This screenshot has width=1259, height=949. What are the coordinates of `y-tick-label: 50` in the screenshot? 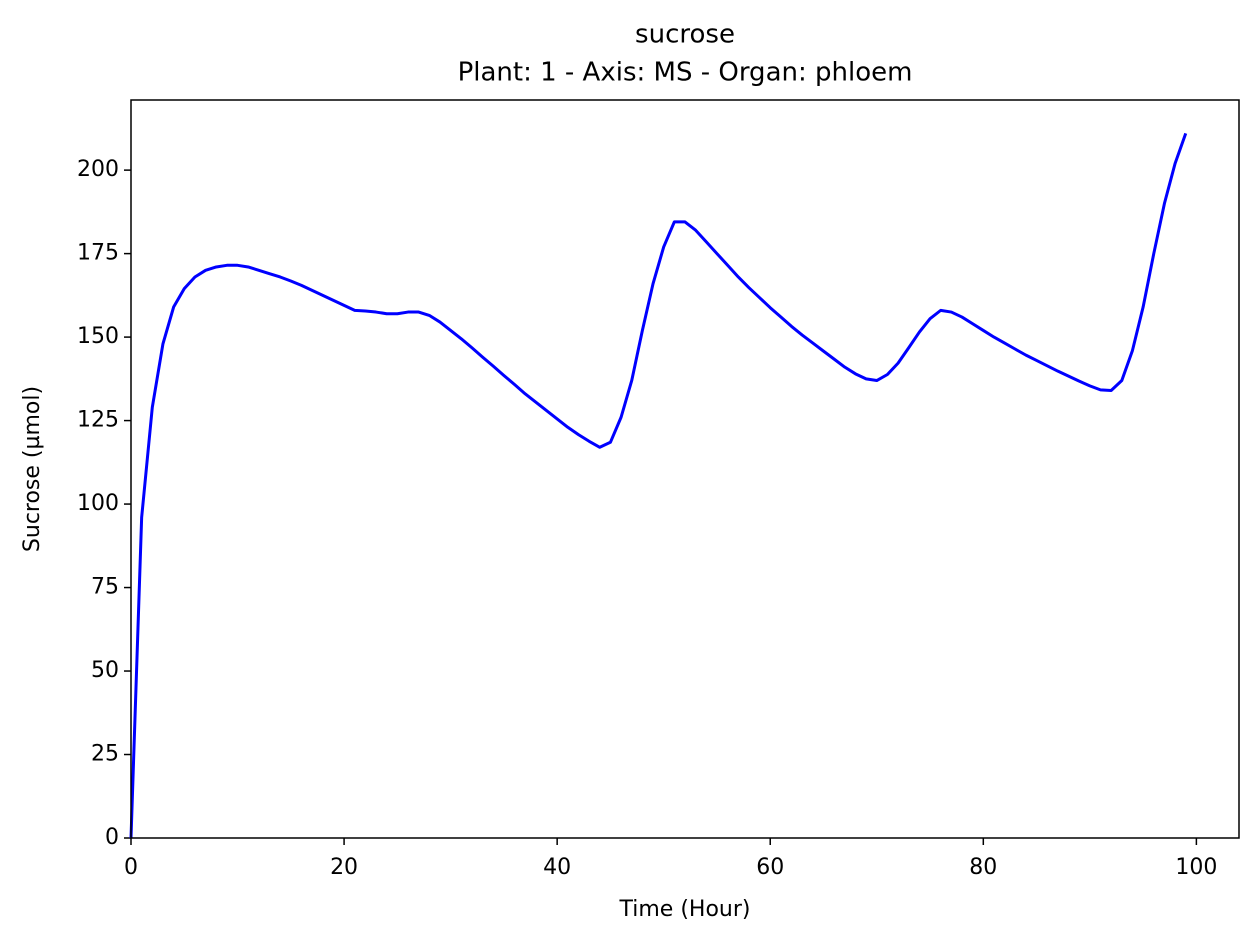 It's located at (105, 670).